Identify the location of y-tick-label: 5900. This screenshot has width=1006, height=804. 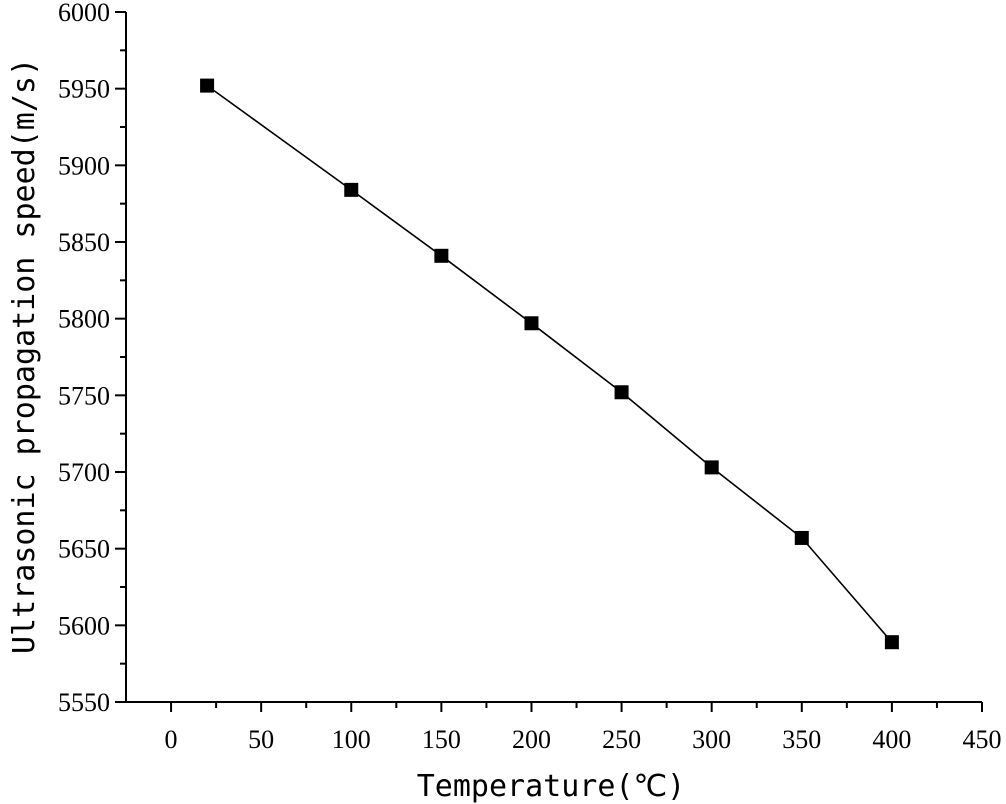
(84, 165).